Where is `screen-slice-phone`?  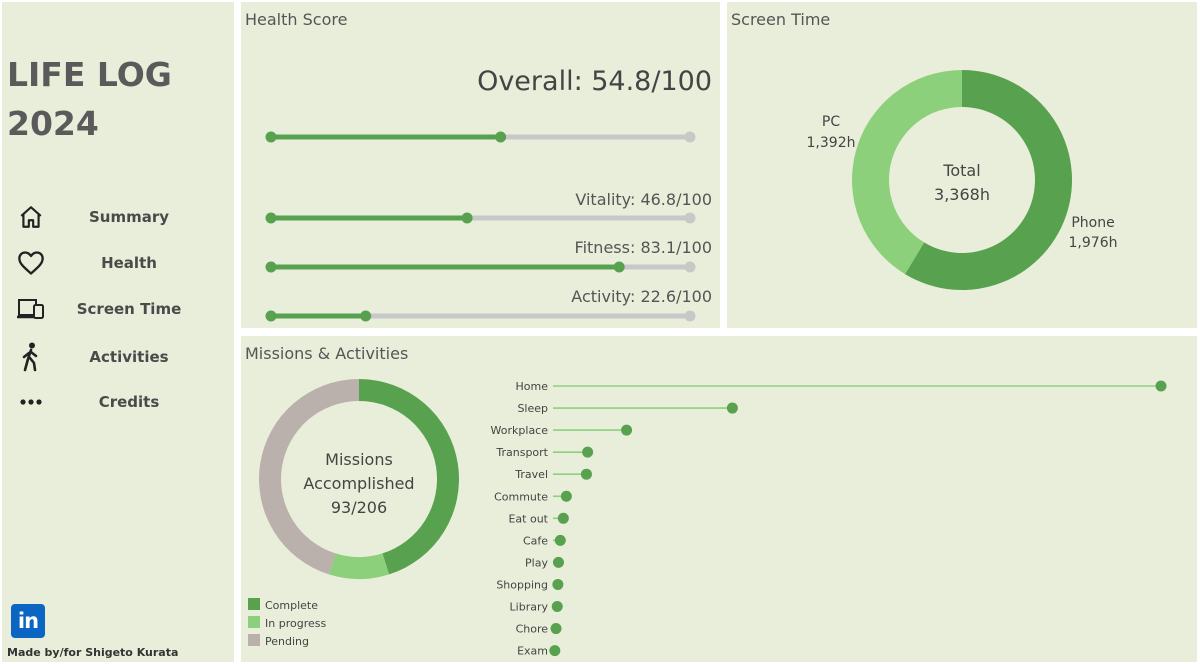 screen-slice-phone is located at coordinates (988, 180).